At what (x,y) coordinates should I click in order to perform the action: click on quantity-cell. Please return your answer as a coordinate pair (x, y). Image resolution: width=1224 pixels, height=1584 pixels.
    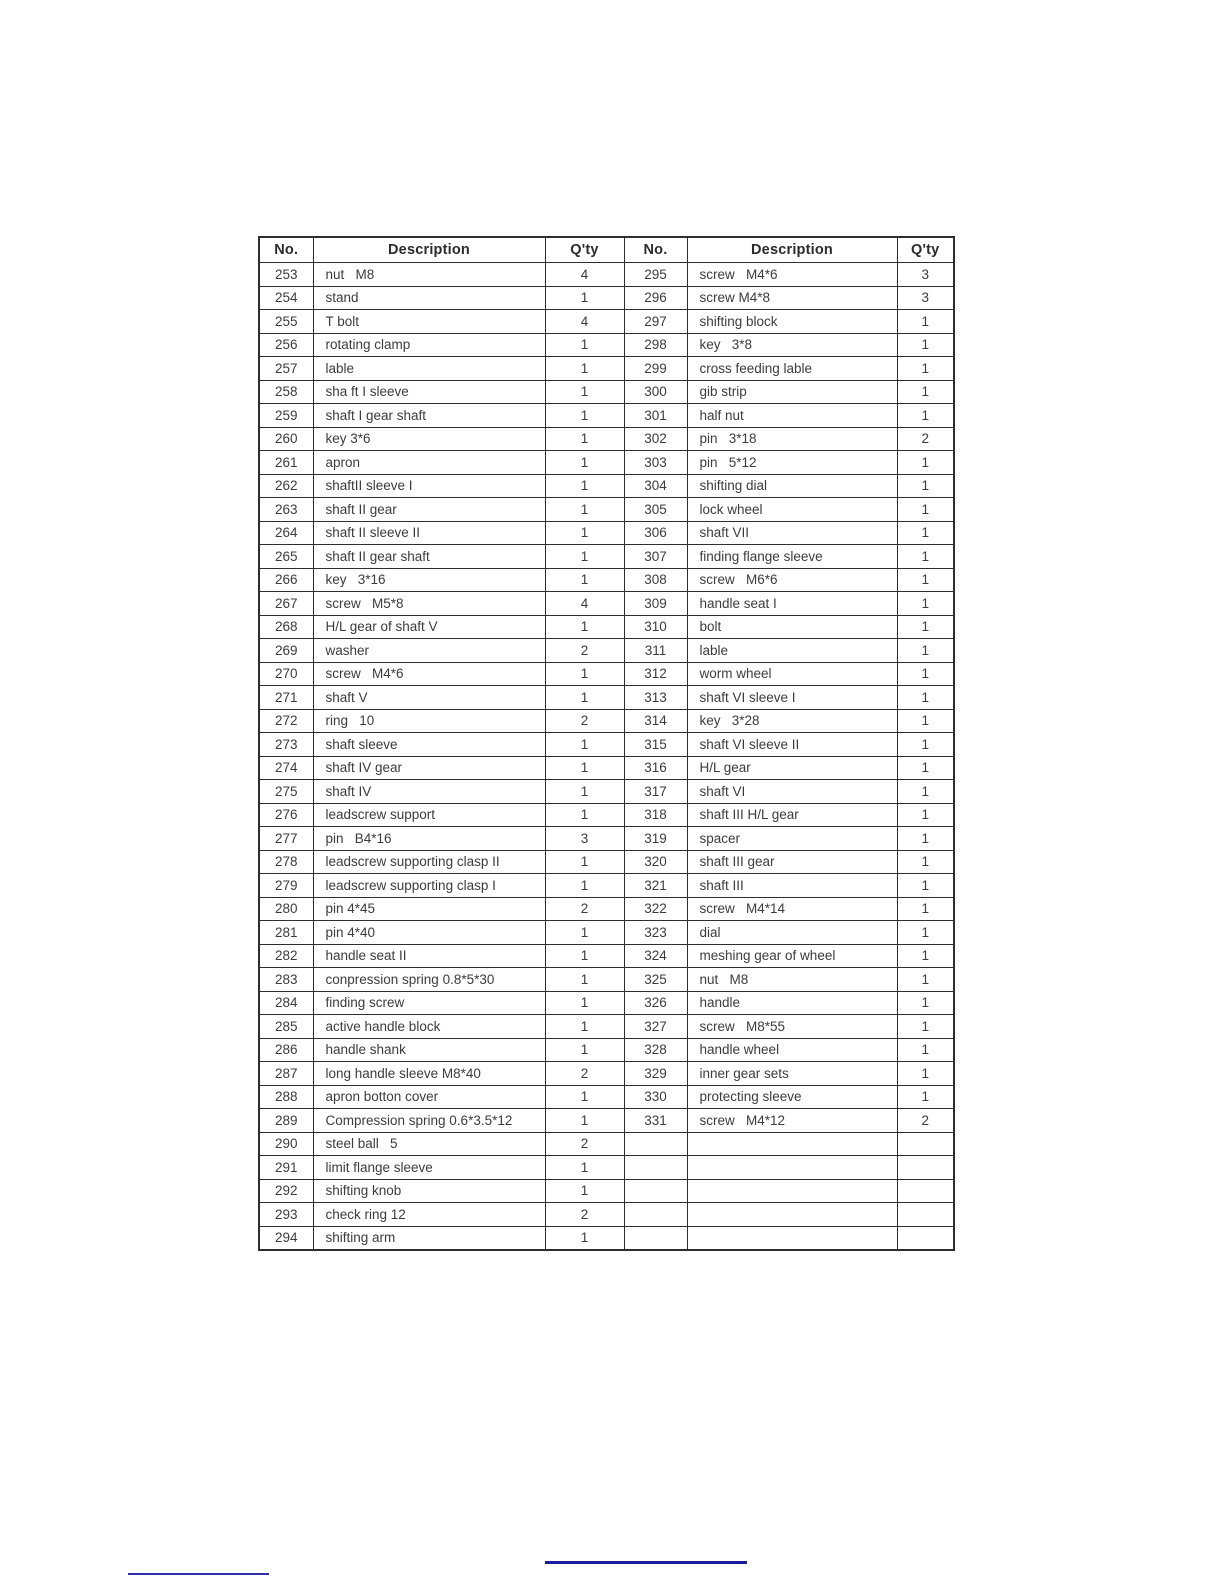
    Looking at the image, I should click on (925, 1143).